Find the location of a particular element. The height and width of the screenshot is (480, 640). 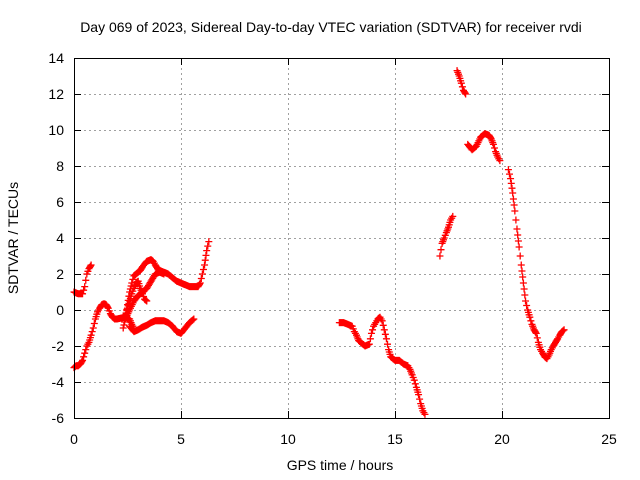

y-axis-label: SDTVAR / TECUs is located at coordinates (13, 238).